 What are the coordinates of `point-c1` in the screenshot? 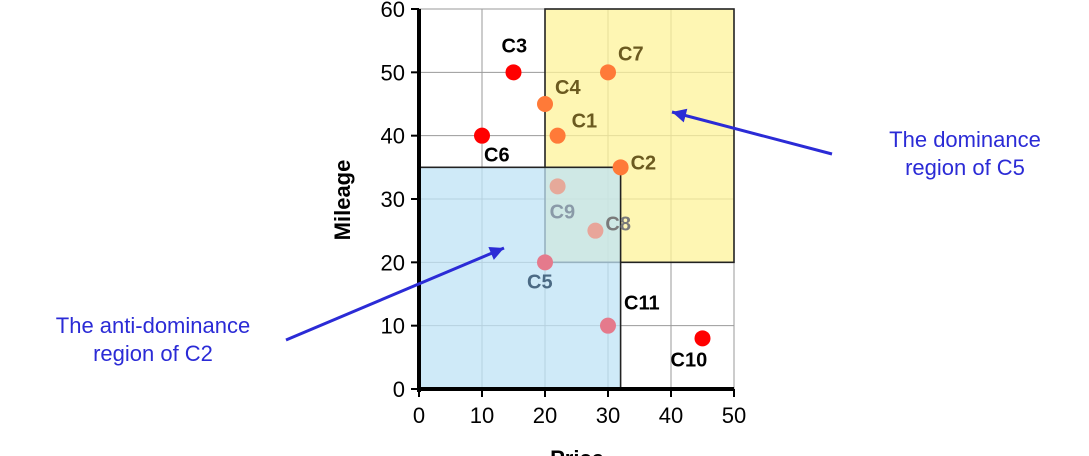 It's located at (557, 135).